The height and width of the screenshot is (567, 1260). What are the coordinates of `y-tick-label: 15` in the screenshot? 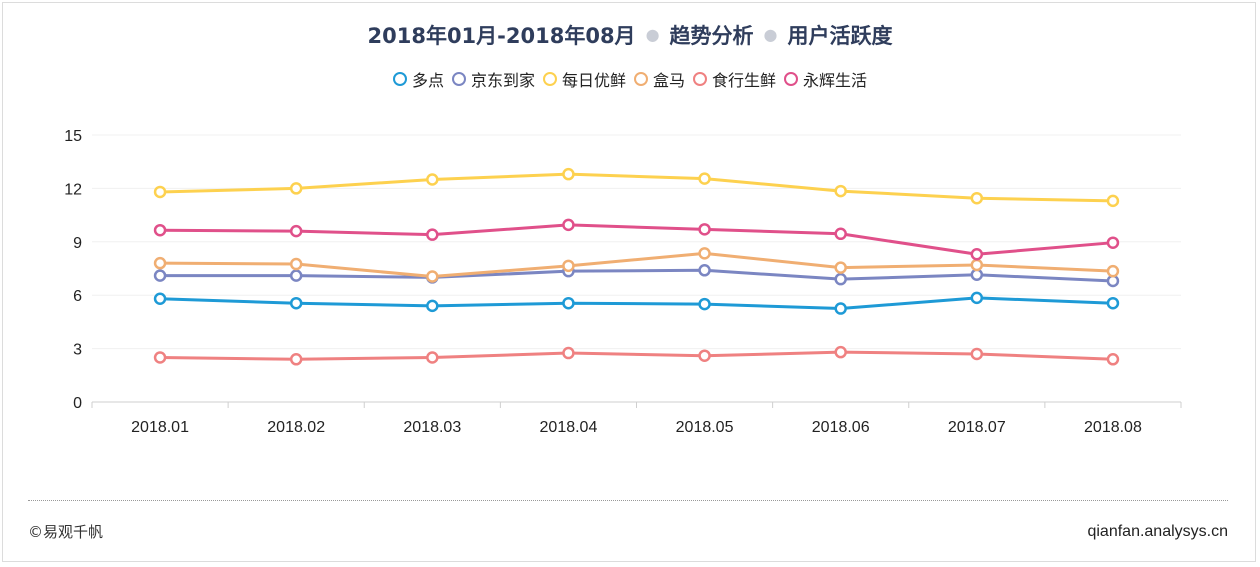 It's located at (73, 136).